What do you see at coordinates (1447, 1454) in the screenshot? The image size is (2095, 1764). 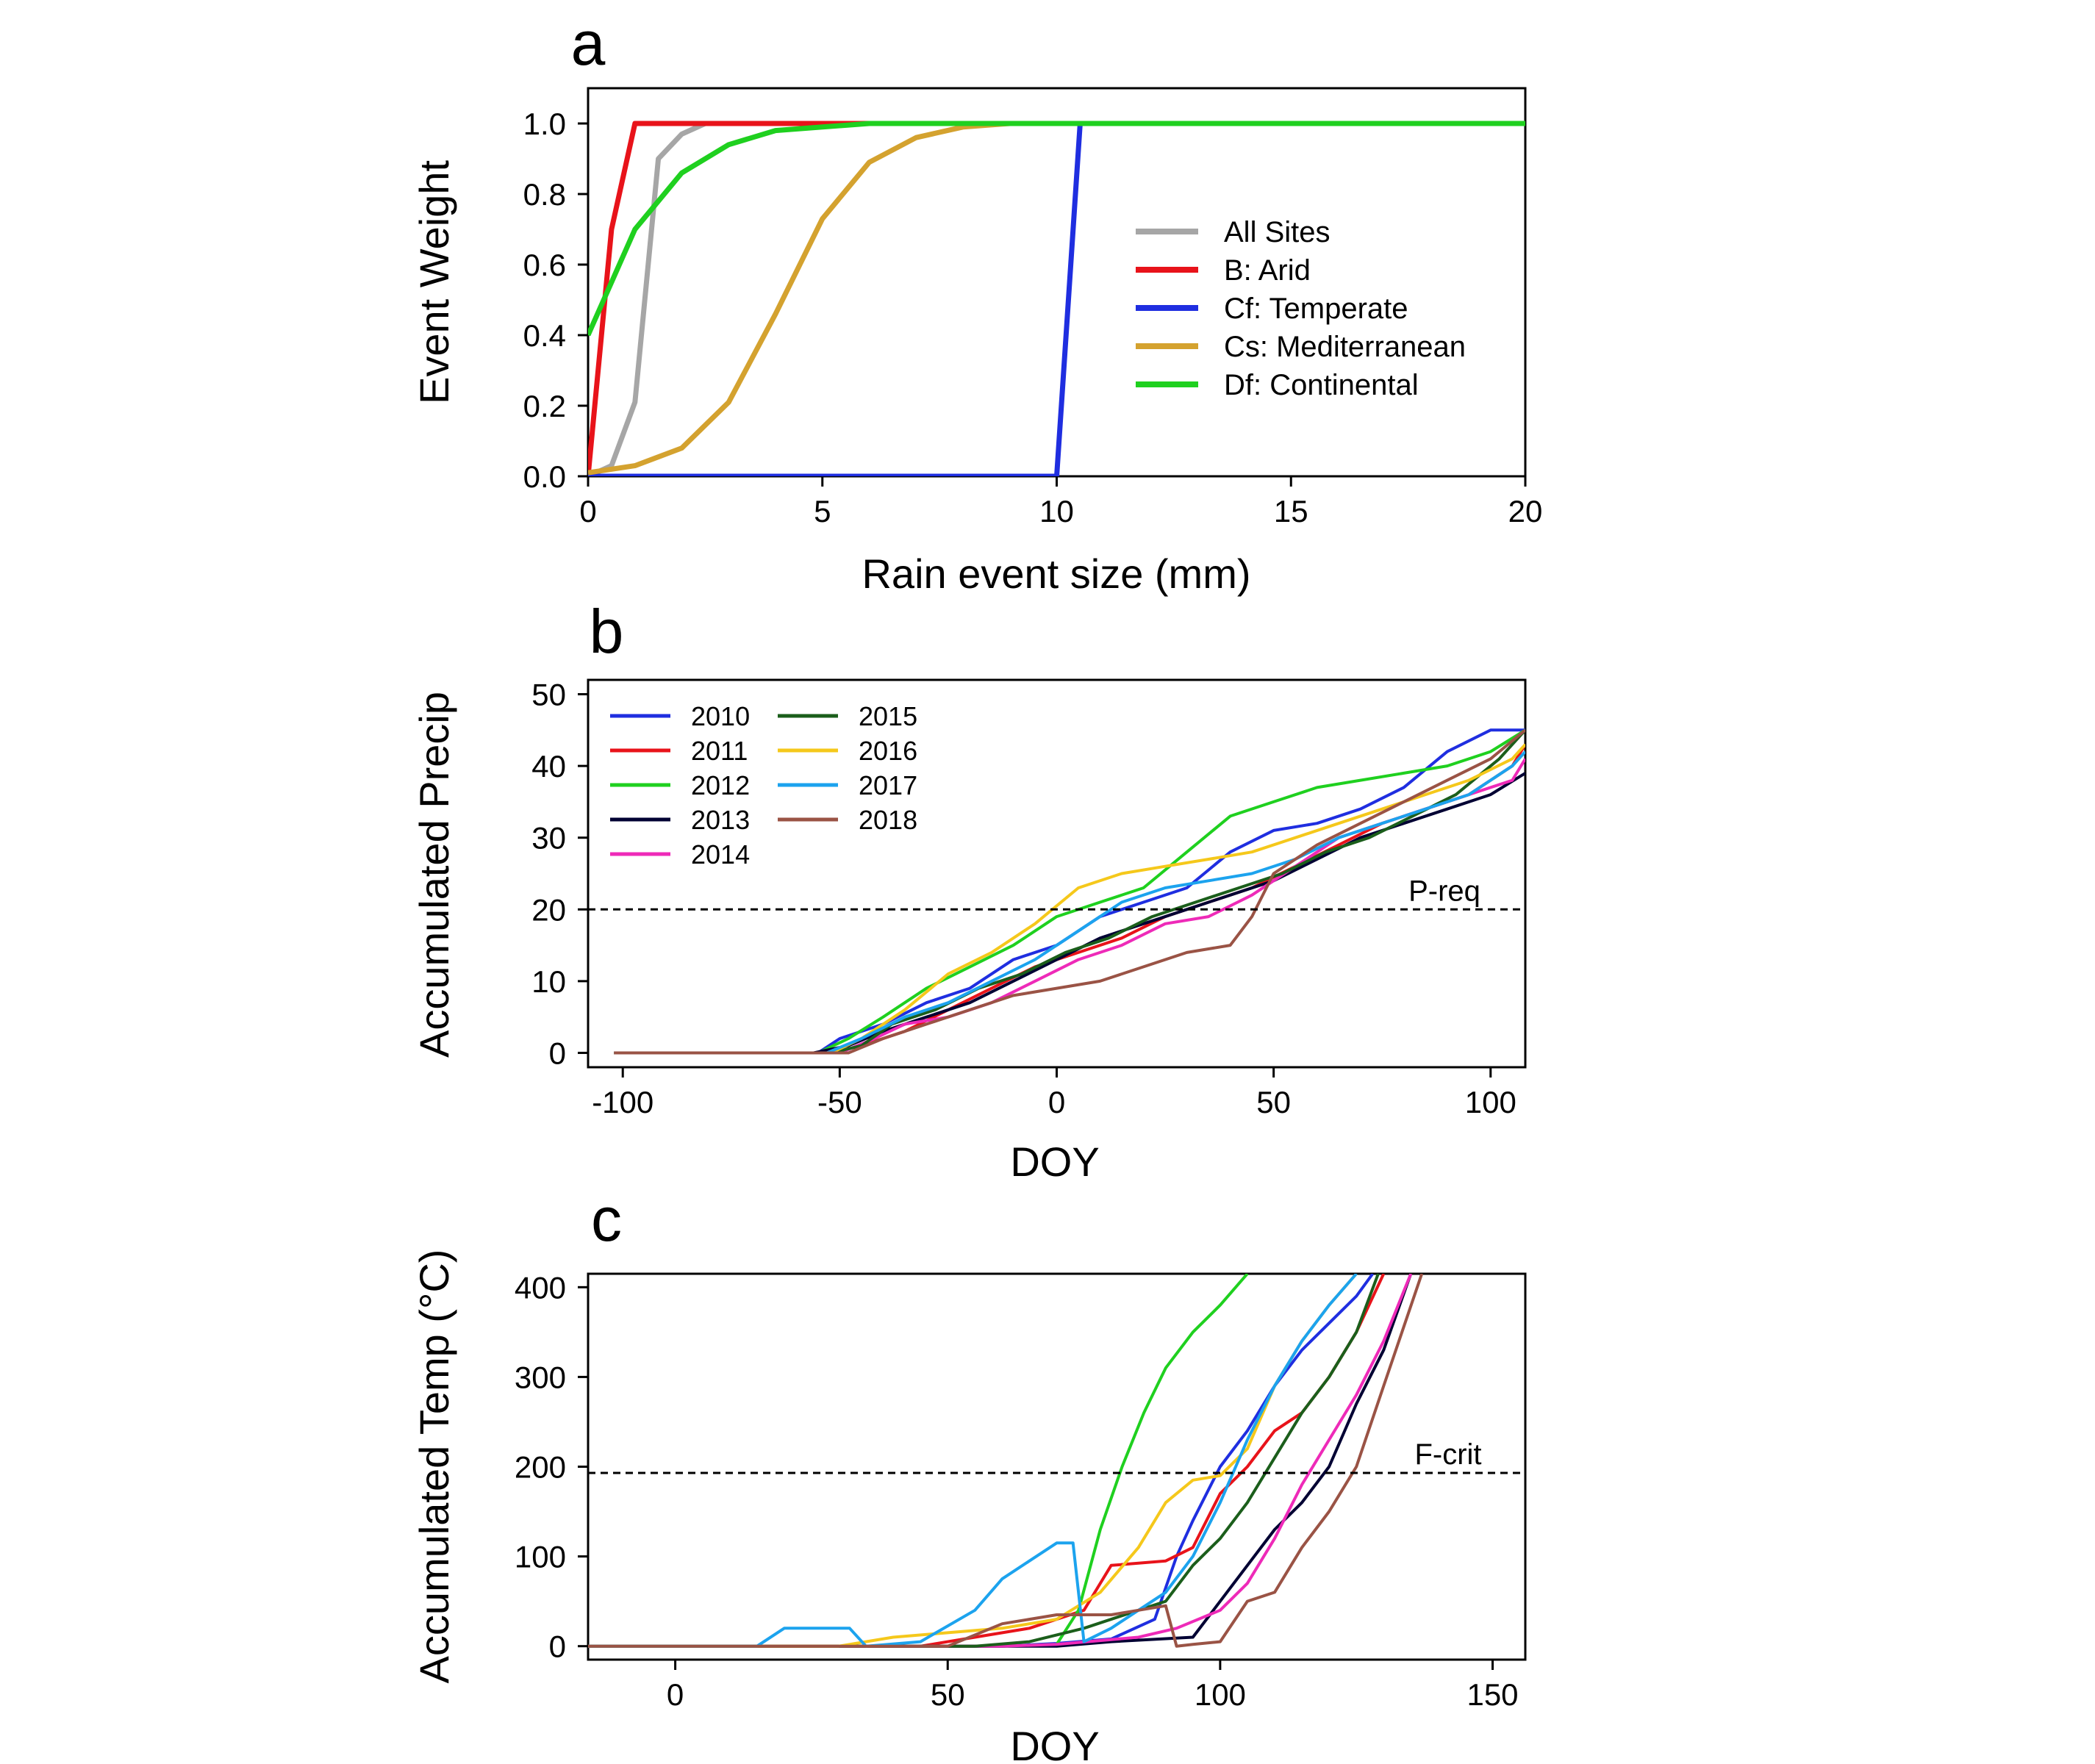 I see `panel-c-reference-label: F-crit` at bounding box center [1447, 1454].